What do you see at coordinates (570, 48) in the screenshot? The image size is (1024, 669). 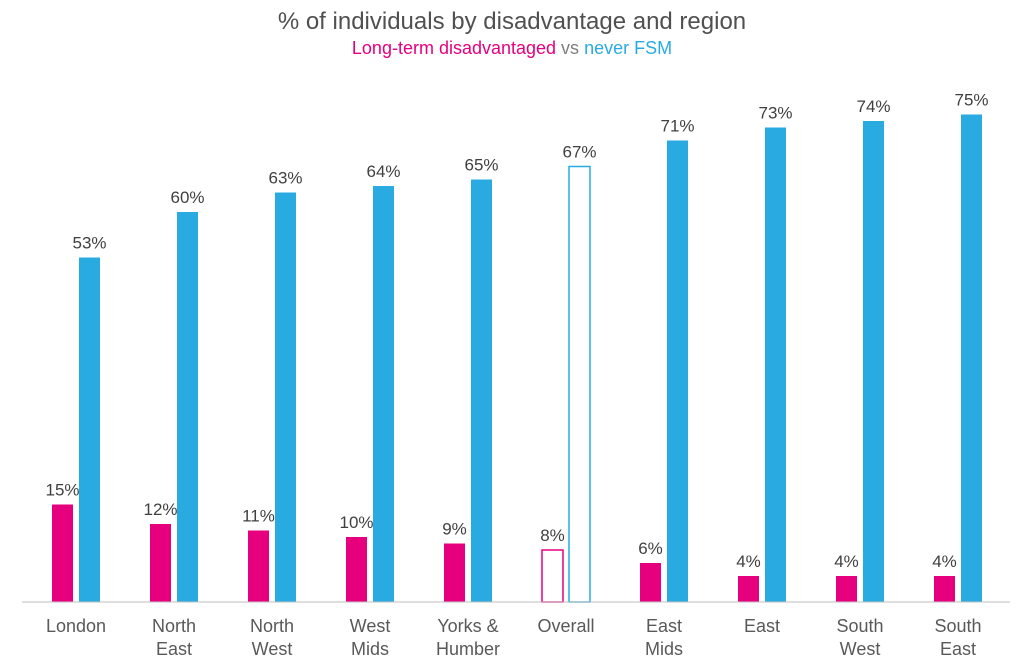 I see `subtitle-vs: vs` at bounding box center [570, 48].